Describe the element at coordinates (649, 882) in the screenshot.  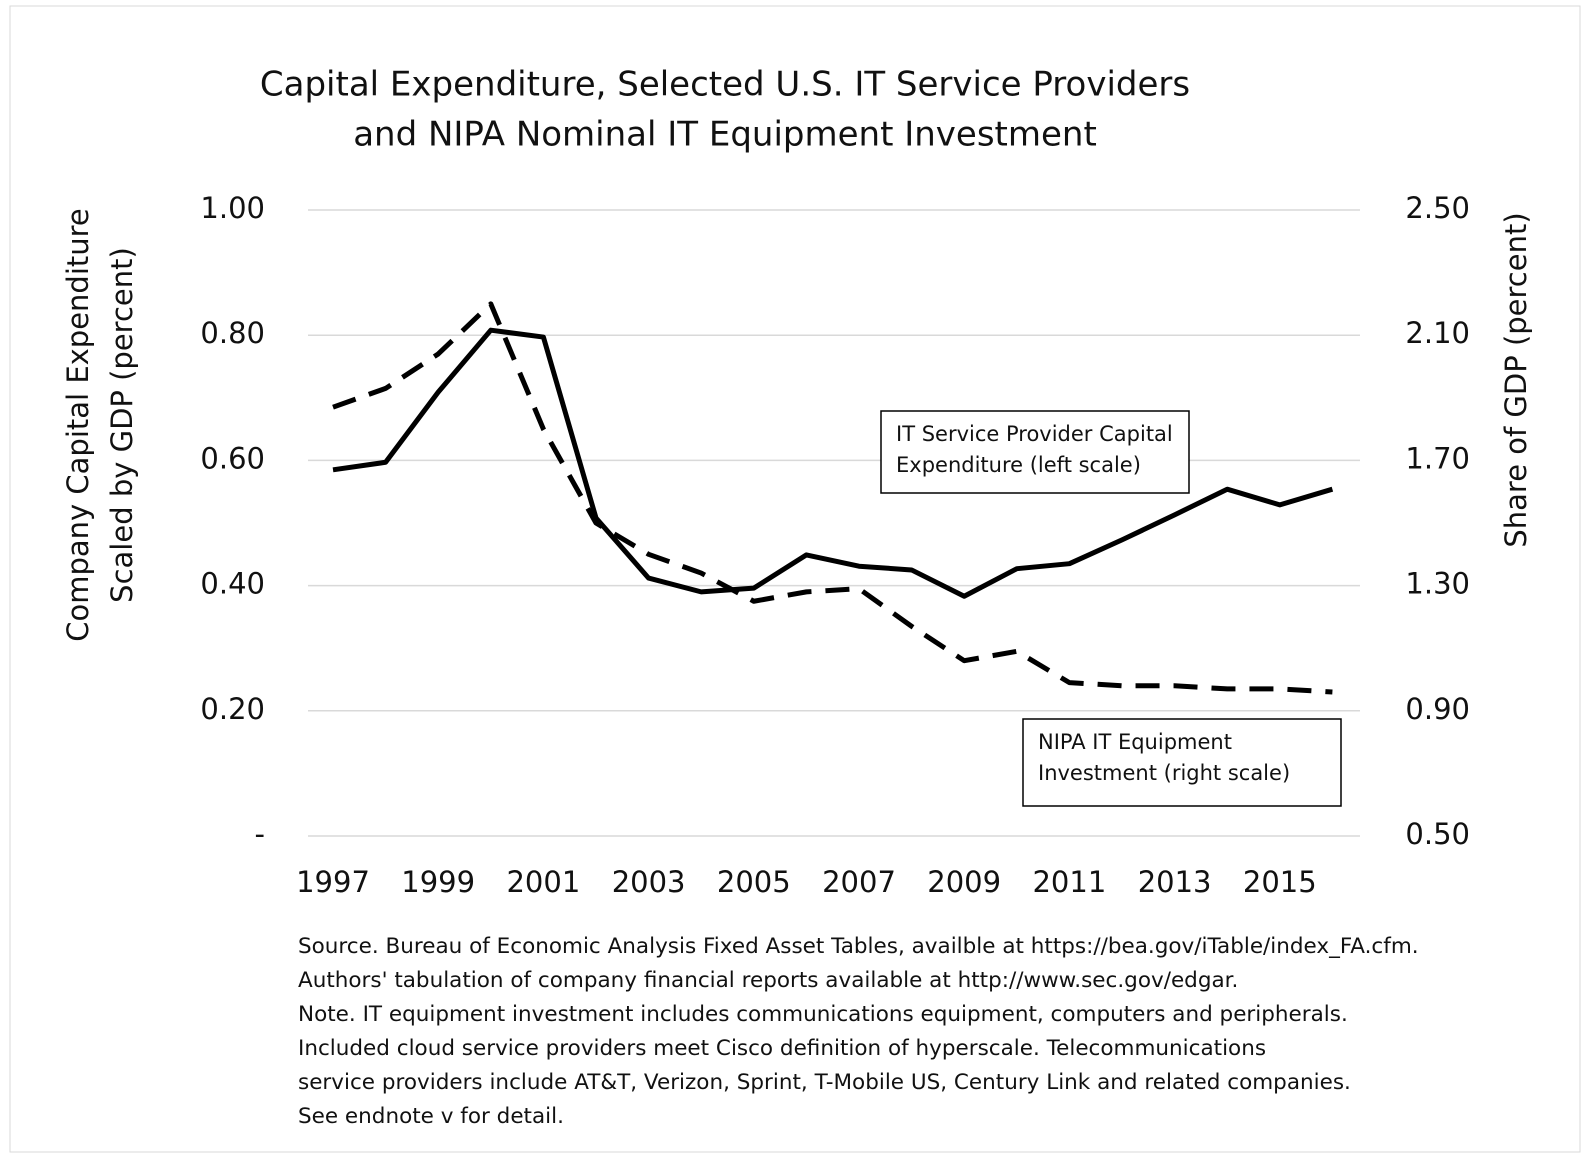
I see `x-tick-label: 2003` at that location.